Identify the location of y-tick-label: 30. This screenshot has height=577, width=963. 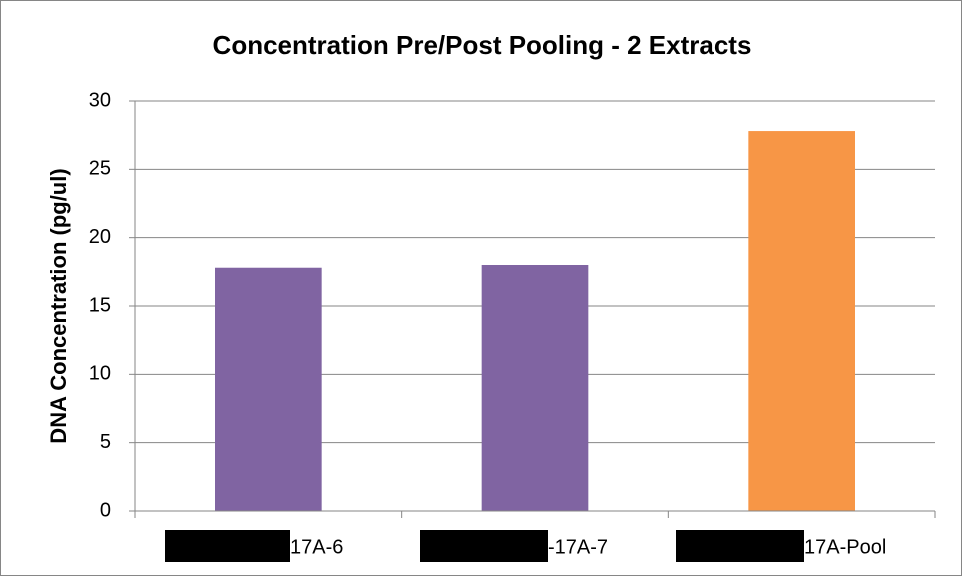
(100, 100).